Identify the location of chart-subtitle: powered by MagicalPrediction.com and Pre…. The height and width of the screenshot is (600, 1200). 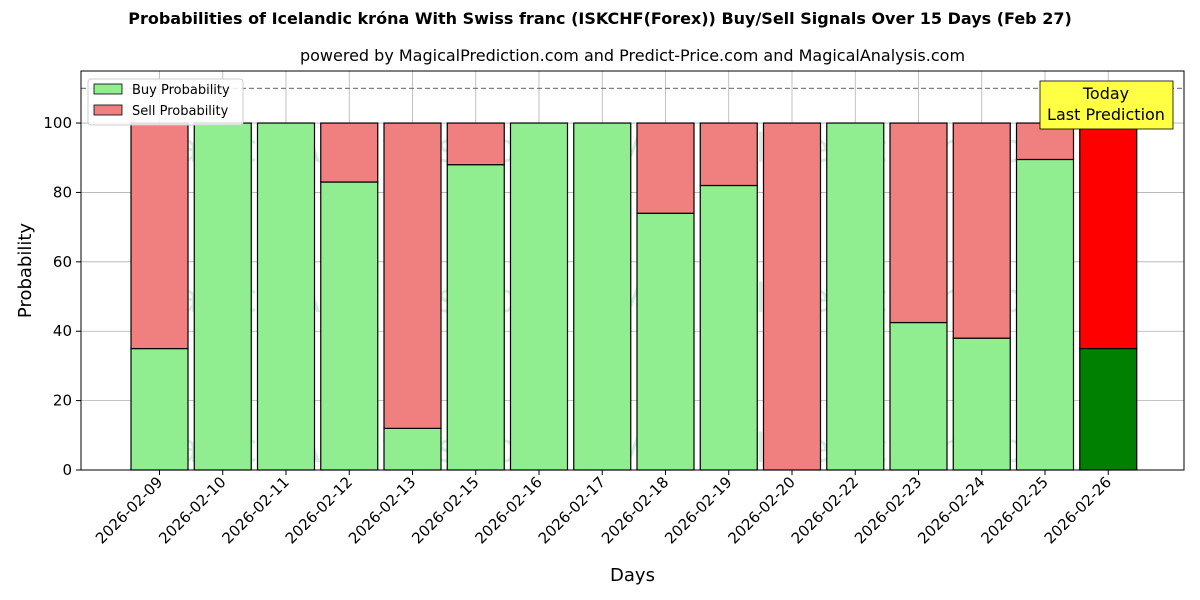
(632, 55).